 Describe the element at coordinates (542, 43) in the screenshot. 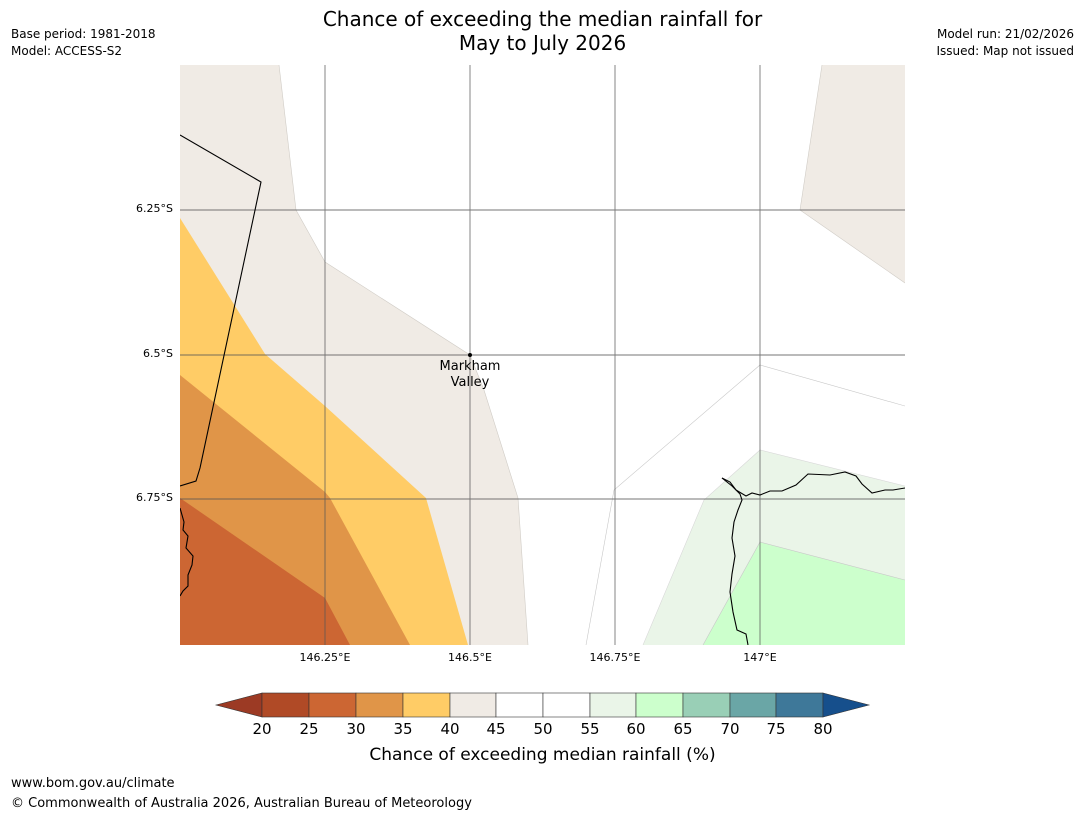

I see `title-line-2: May to July 2026` at that location.